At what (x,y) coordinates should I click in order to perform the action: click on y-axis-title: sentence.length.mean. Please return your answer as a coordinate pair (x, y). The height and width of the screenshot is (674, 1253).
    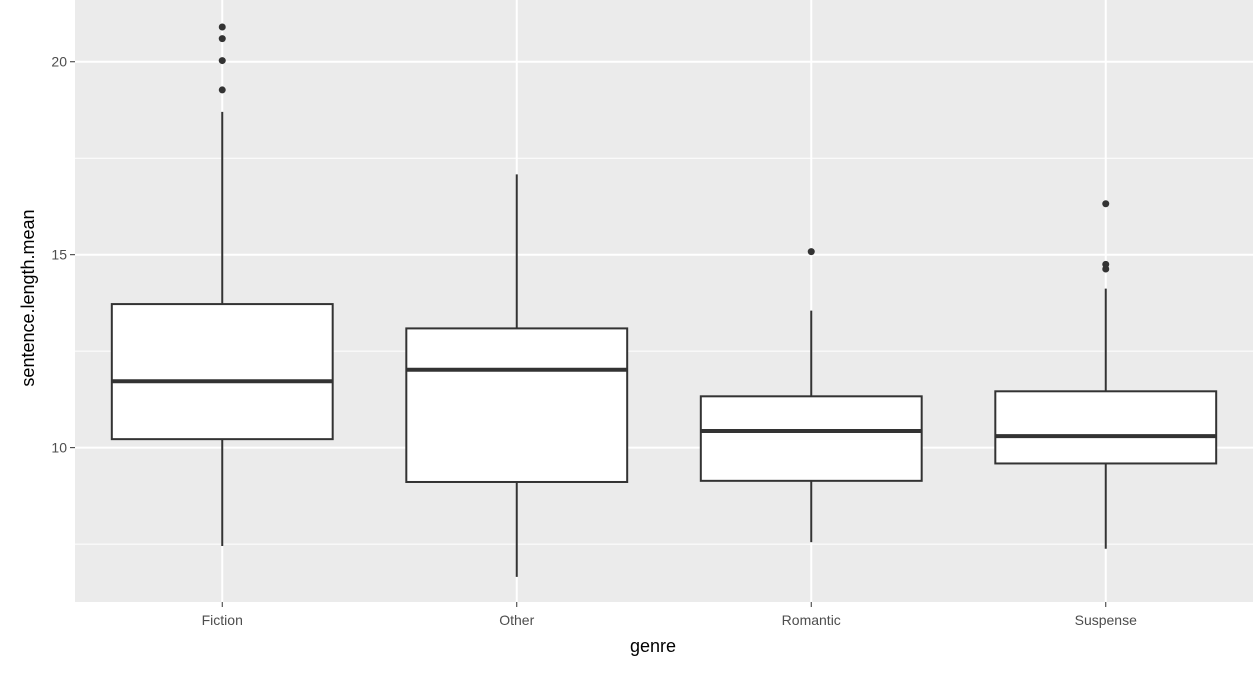
    Looking at the image, I should click on (28, 297).